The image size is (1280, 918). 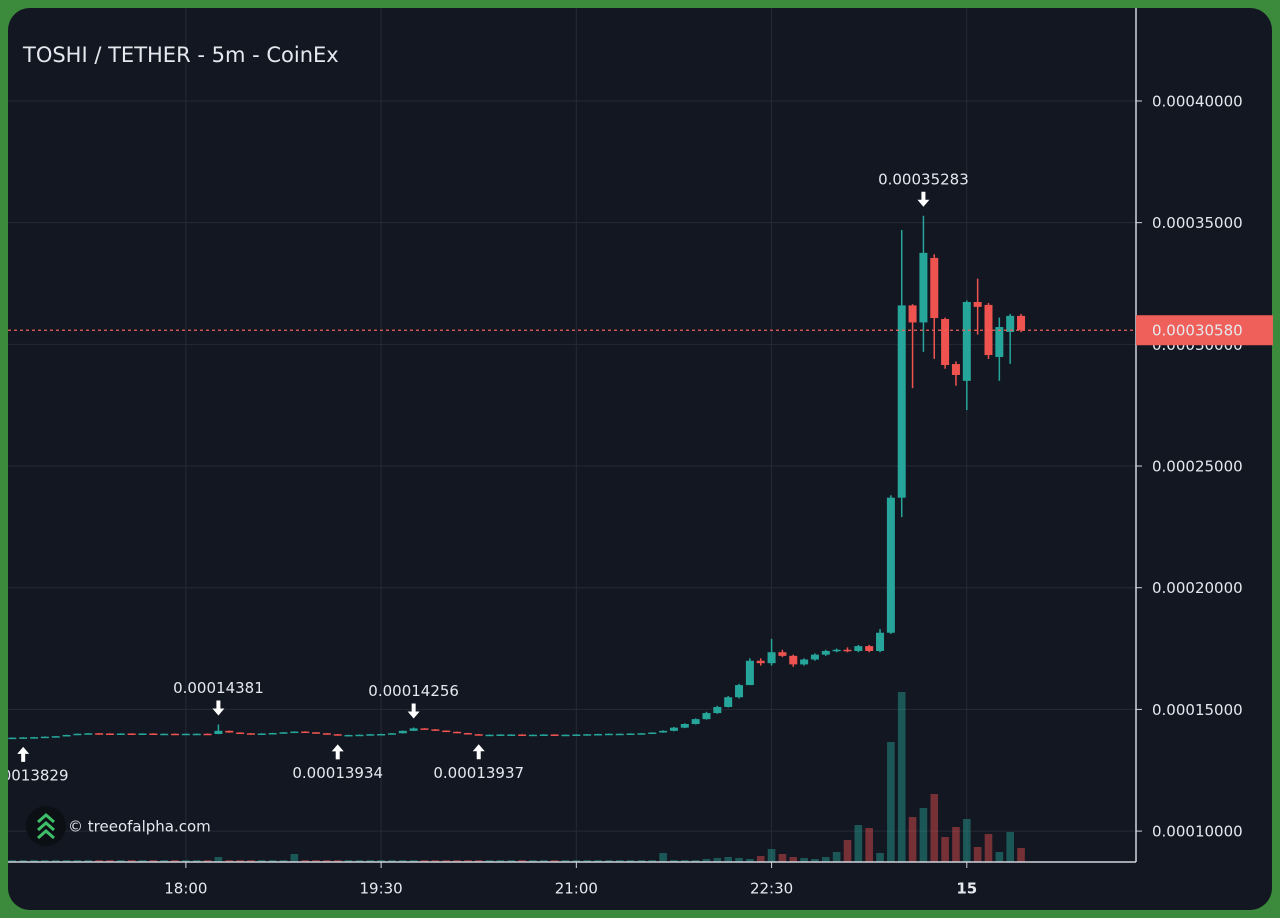 I want to click on extreme-marker: 0.00013937, so click(x=478, y=763).